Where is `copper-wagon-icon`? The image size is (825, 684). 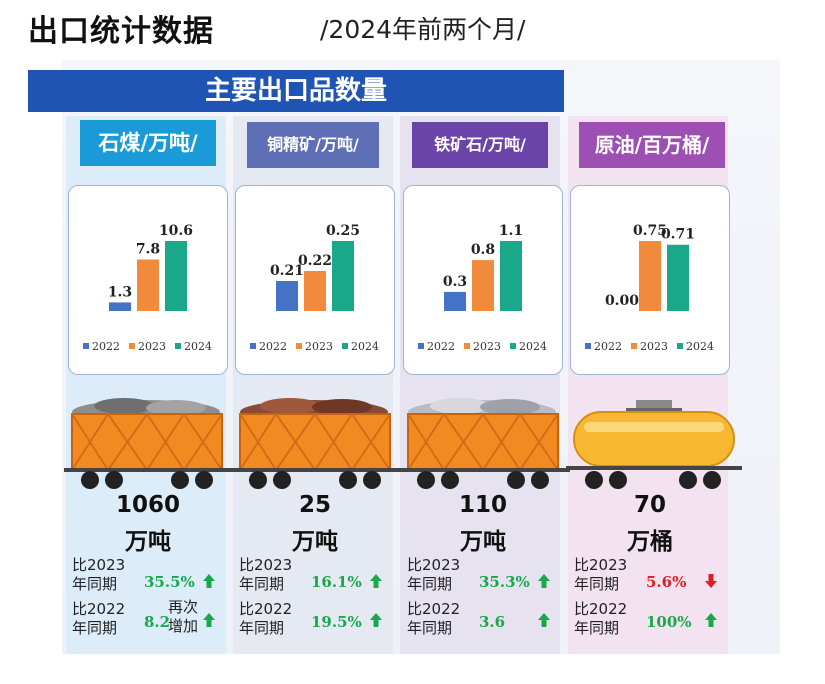 copper-wagon-icon is located at coordinates (317, 443).